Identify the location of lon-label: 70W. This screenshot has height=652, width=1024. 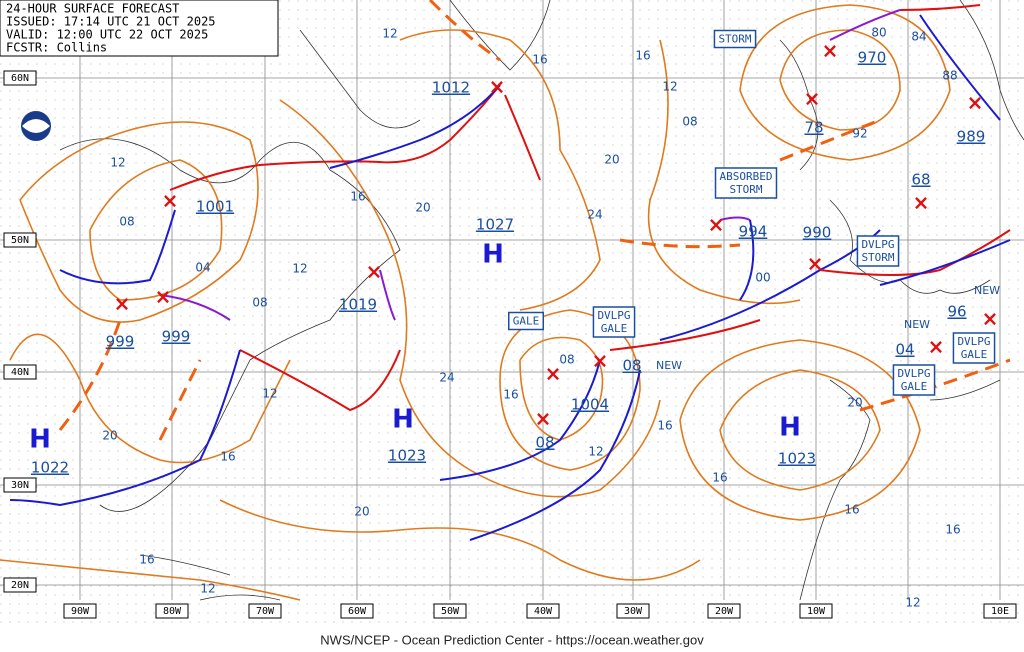
(265, 611).